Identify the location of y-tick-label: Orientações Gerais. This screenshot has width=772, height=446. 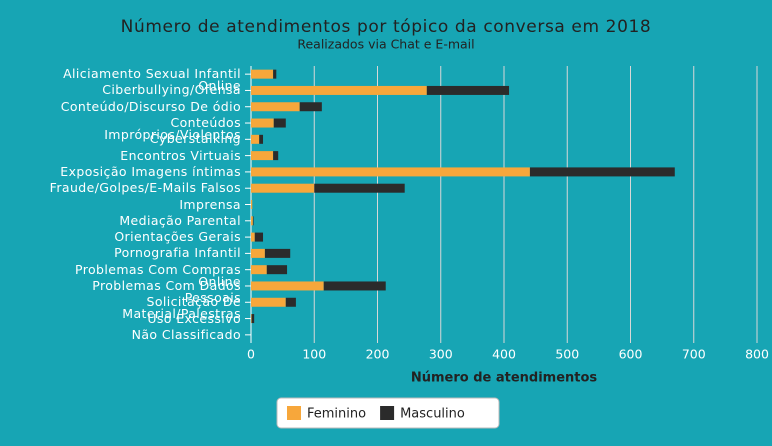
(177, 237).